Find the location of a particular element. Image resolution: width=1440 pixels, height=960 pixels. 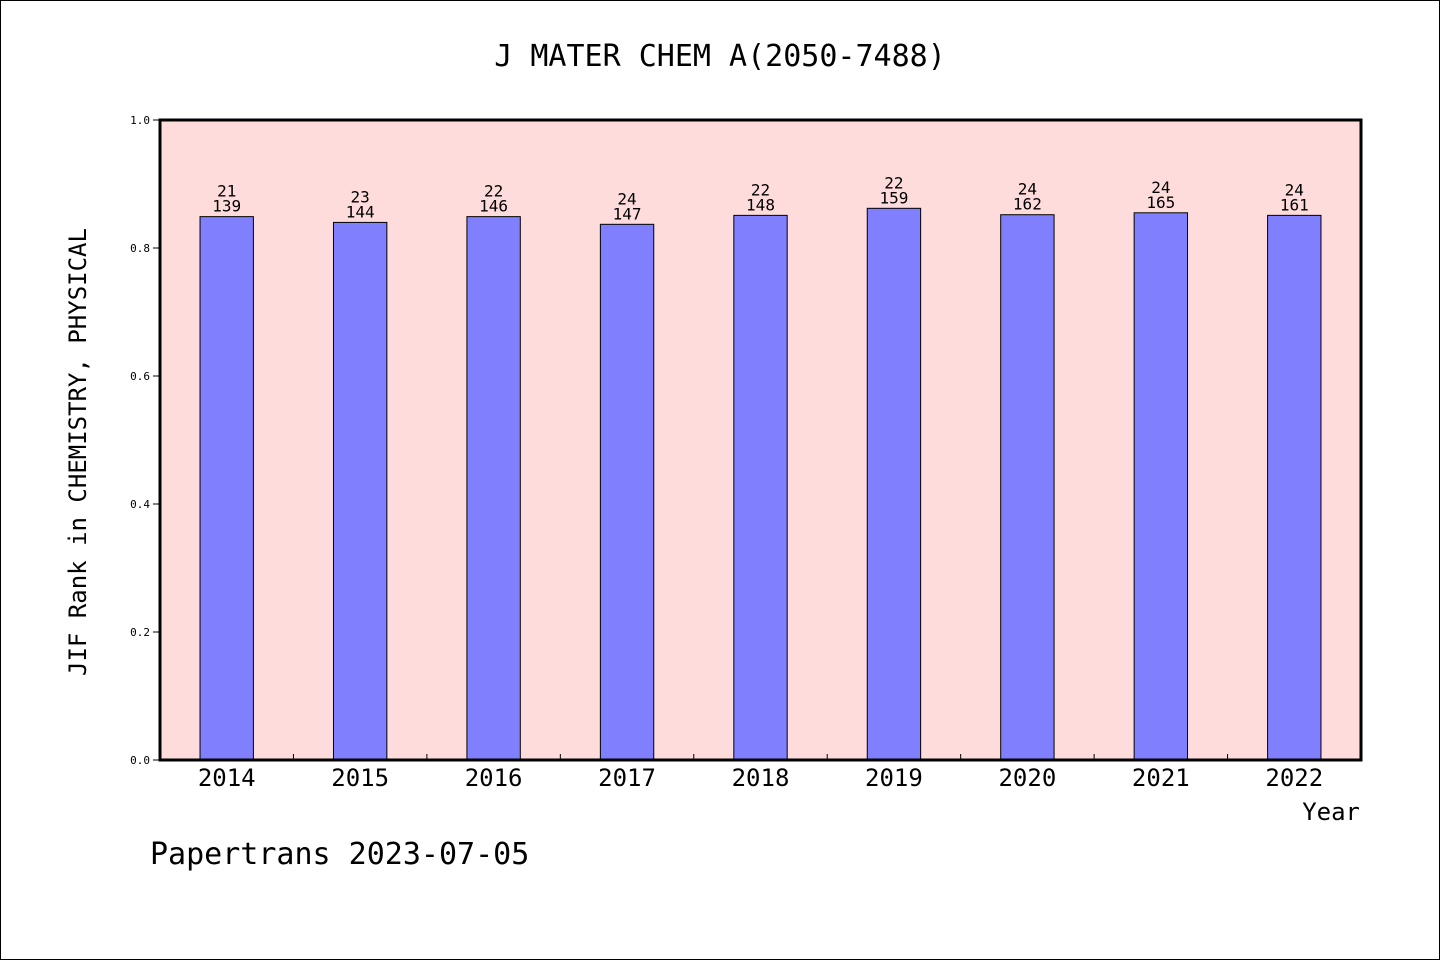

bar-label-rank-2014: 21 is located at coordinates (226, 191).